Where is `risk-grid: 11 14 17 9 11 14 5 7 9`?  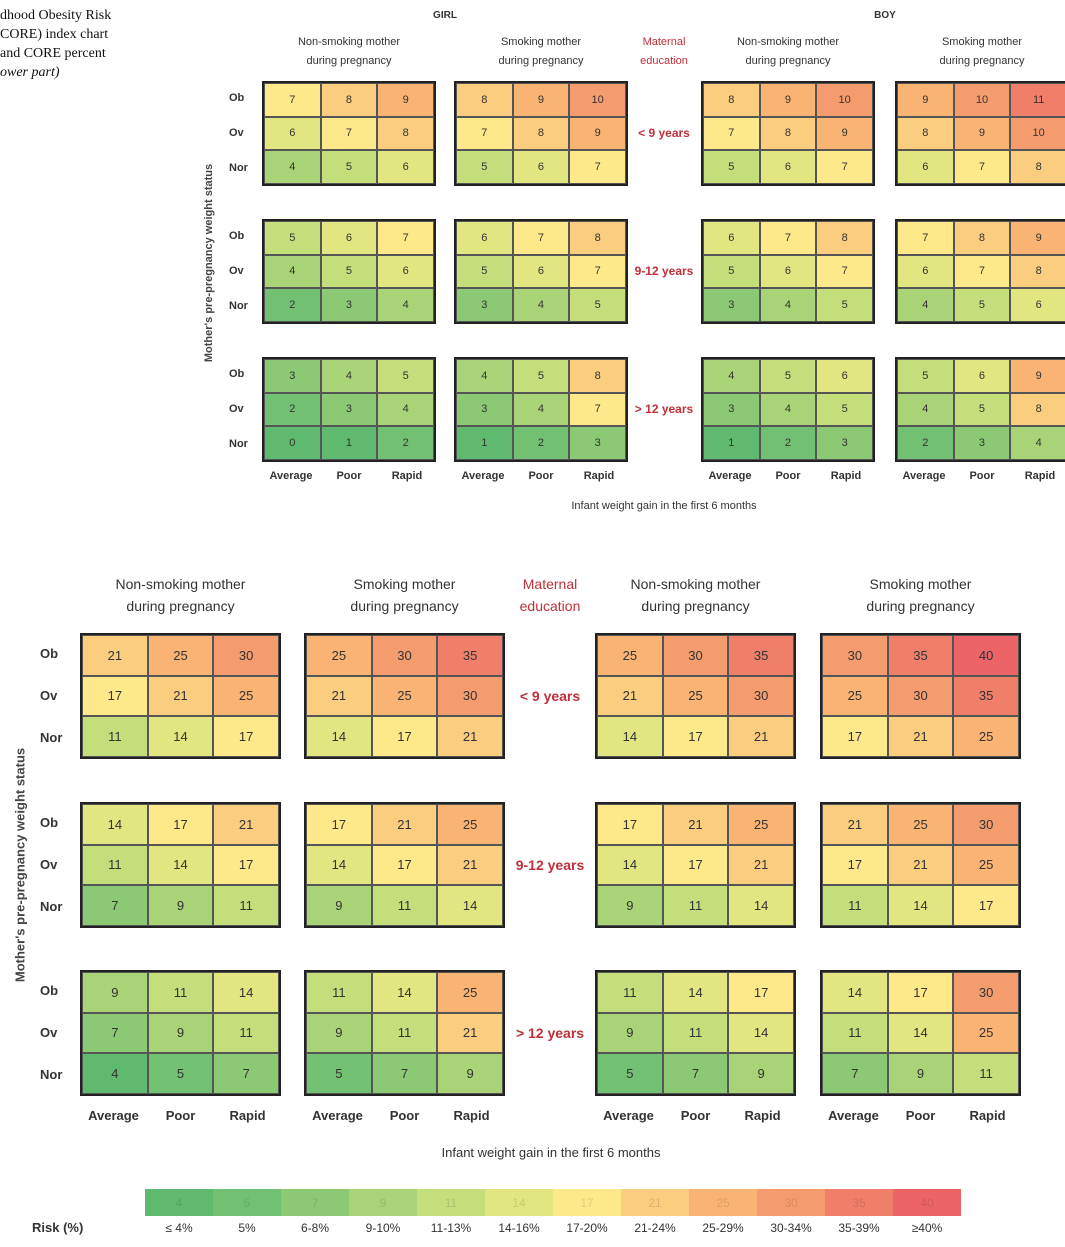
risk-grid: 11 14 17 9 11 14 5 7 9 is located at coordinates (695, 1033).